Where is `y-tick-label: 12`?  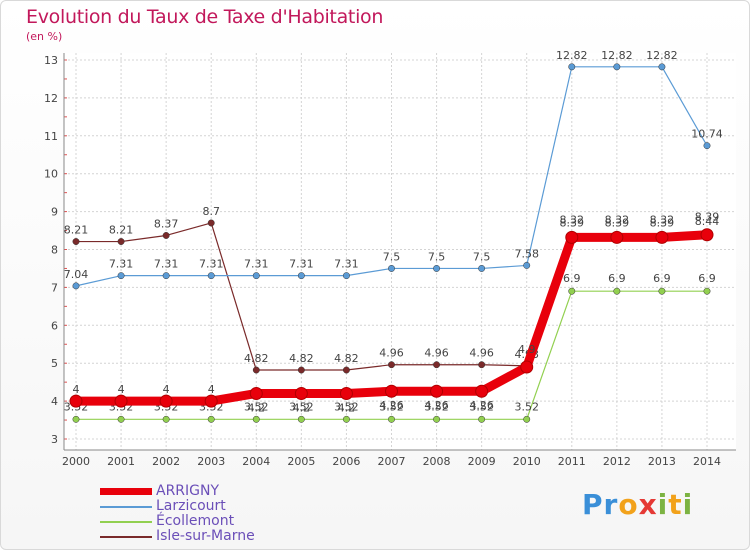
y-tick-label: 12 is located at coordinates (51, 98).